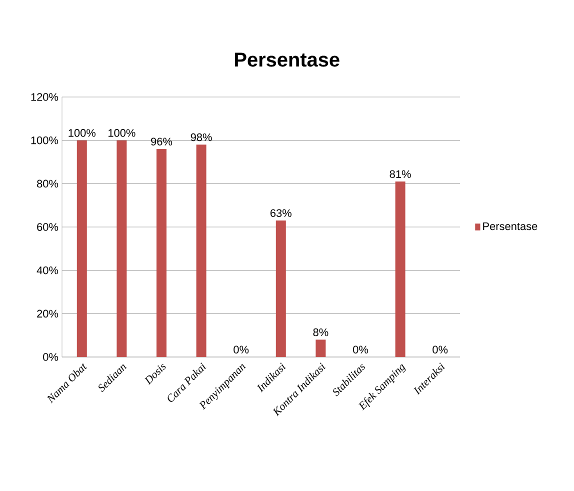 Image resolution: width=574 pixels, height=491 pixels. Describe the element at coordinates (50, 357) in the screenshot. I see `y-tick-label: 0%` at that location.